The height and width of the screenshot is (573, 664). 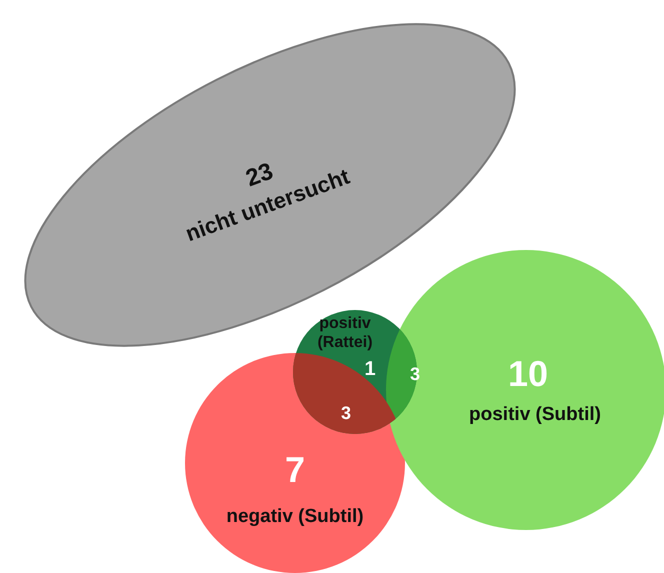 I want to click on category-label: positiv (Subtil), so click(x=535, y=414).